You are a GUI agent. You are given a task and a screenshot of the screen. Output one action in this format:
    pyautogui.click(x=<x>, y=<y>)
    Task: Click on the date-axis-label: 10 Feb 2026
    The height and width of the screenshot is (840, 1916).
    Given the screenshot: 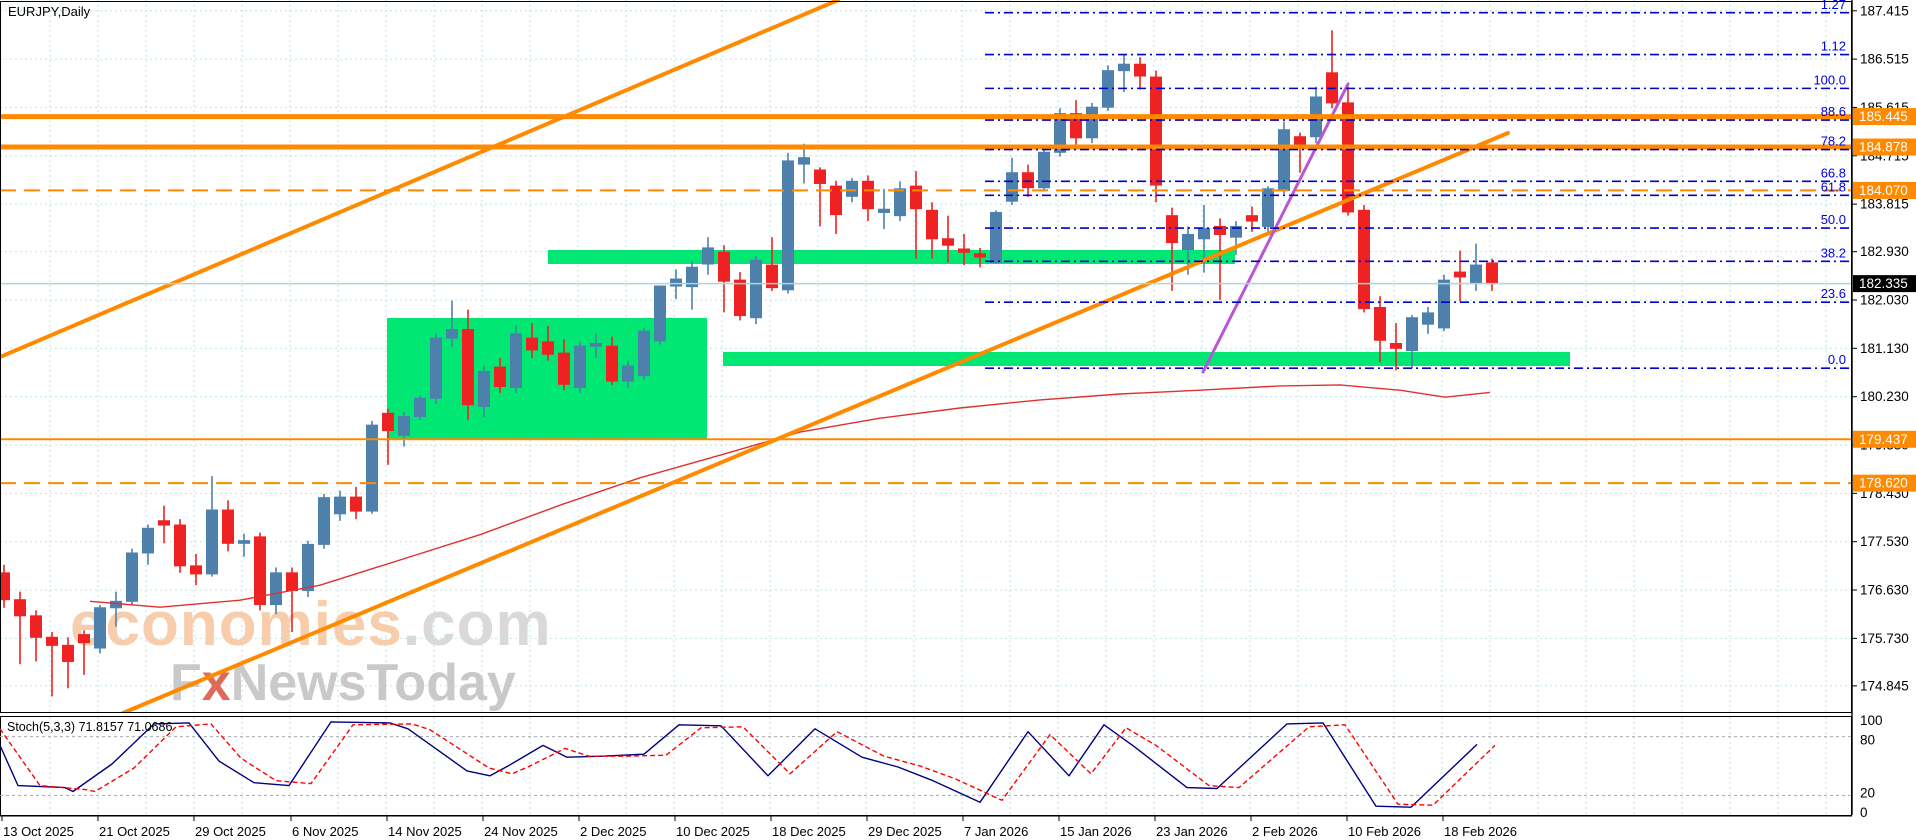 What is the action you would take?
    pyautogui.click(x=1384, y=831)
    